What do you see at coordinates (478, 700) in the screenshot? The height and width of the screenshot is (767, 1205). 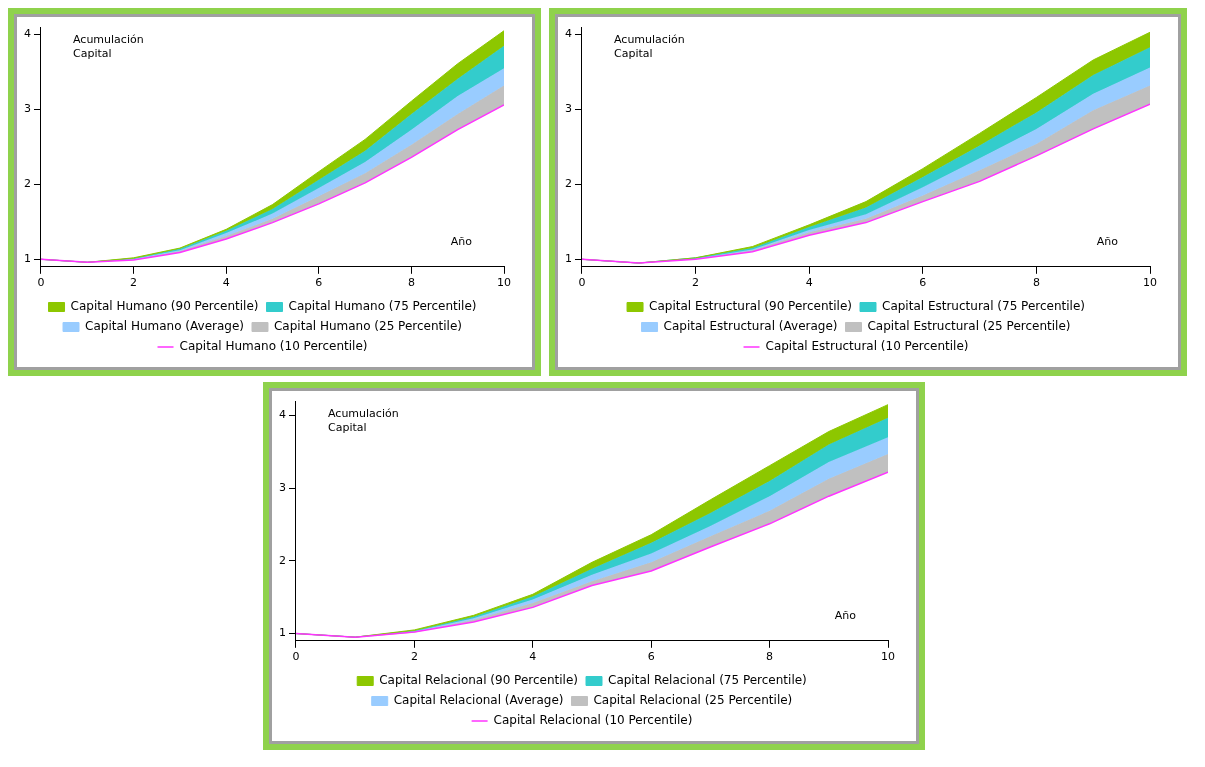 I see `legend-label: Capital Relacional (Average)` at bounding box center [478, 700].